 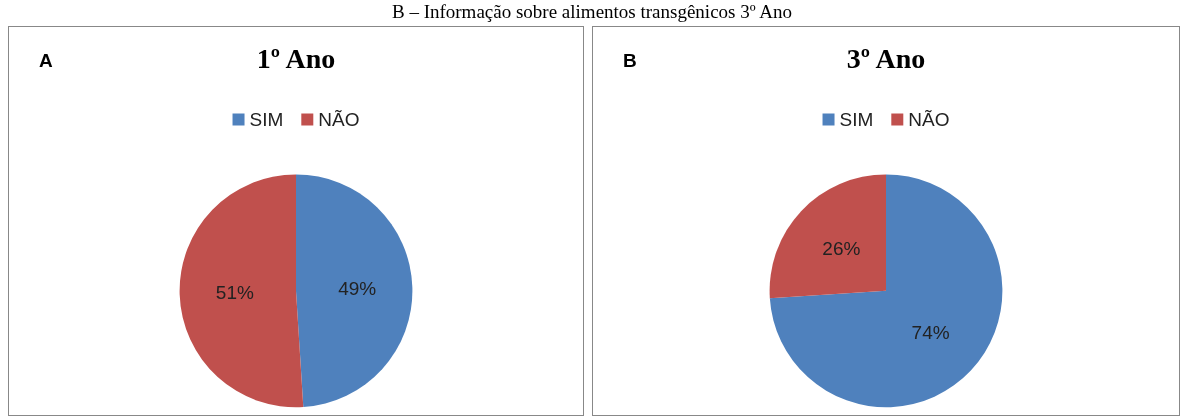 I want to click on data-label: 49%, so click(x=357, y=289).